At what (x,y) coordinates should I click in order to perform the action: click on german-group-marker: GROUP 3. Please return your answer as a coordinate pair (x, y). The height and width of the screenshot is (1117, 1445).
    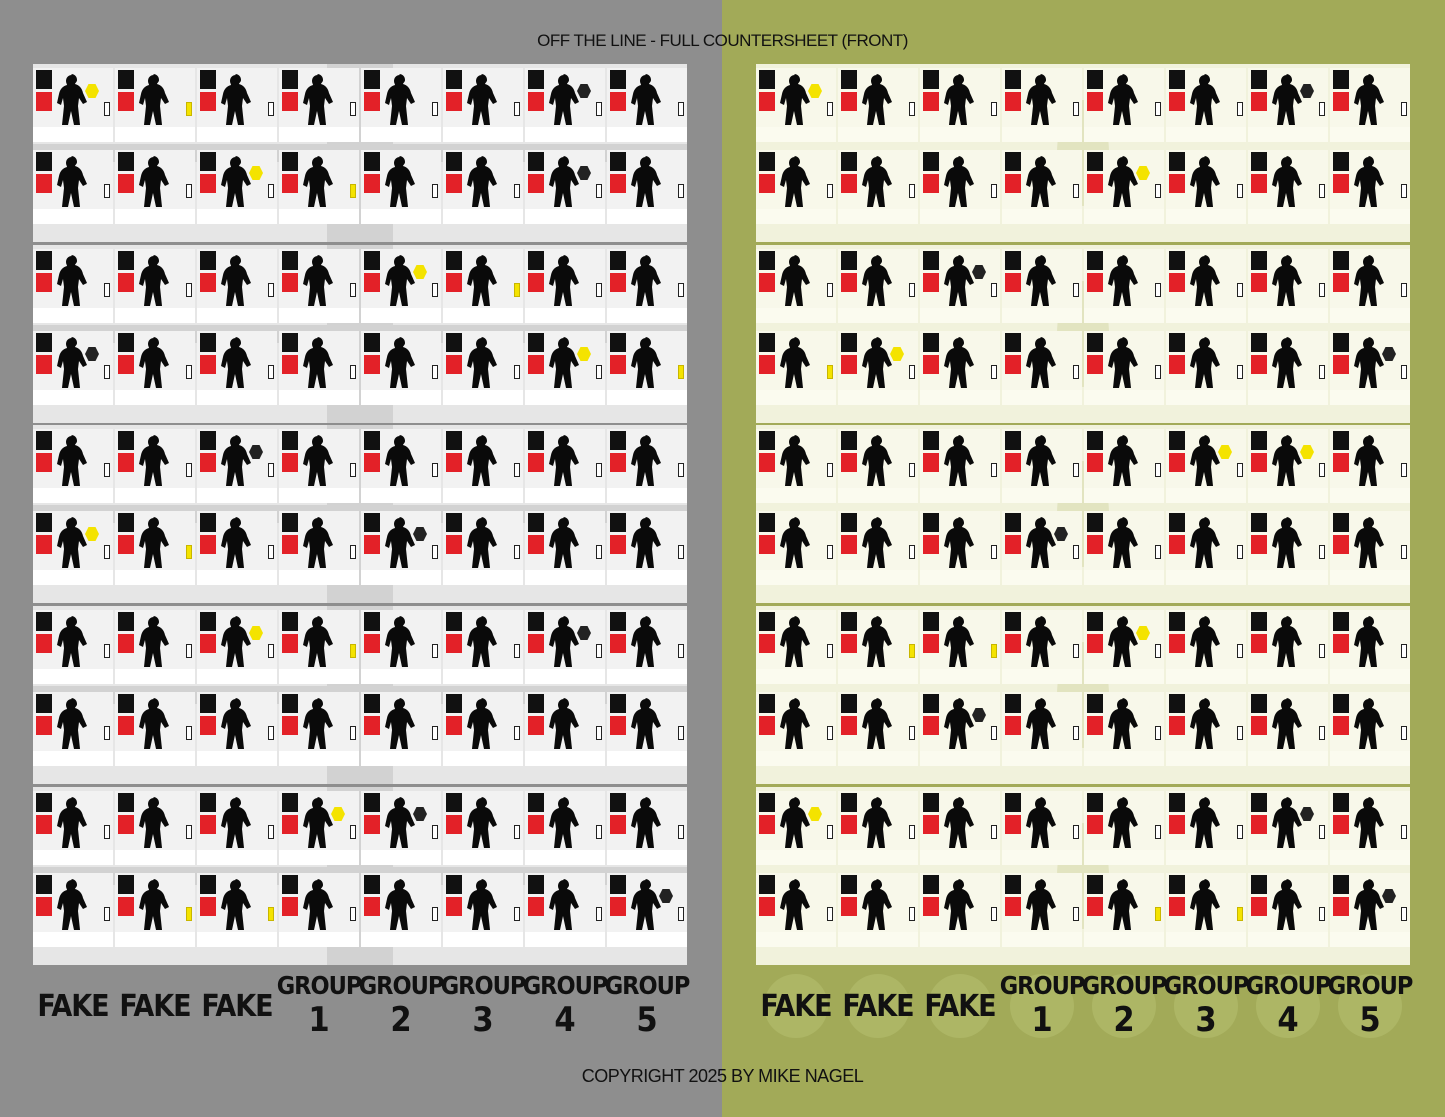
    Looking at the image, I should click on (484, 1006).